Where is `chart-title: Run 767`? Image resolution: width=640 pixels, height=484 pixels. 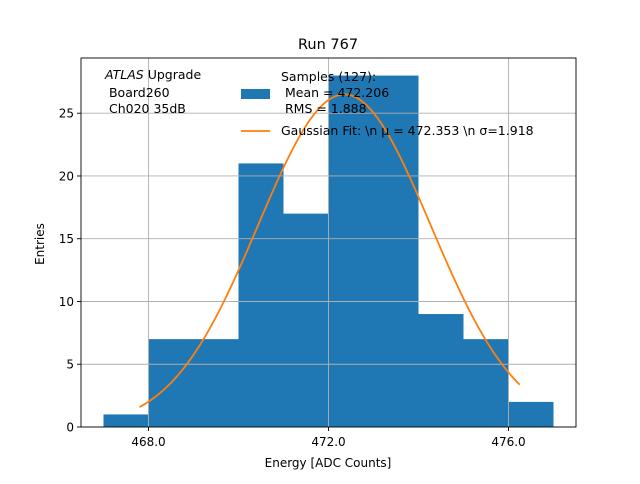
chart-title: Run 767 is located at coordinates (328, 45).